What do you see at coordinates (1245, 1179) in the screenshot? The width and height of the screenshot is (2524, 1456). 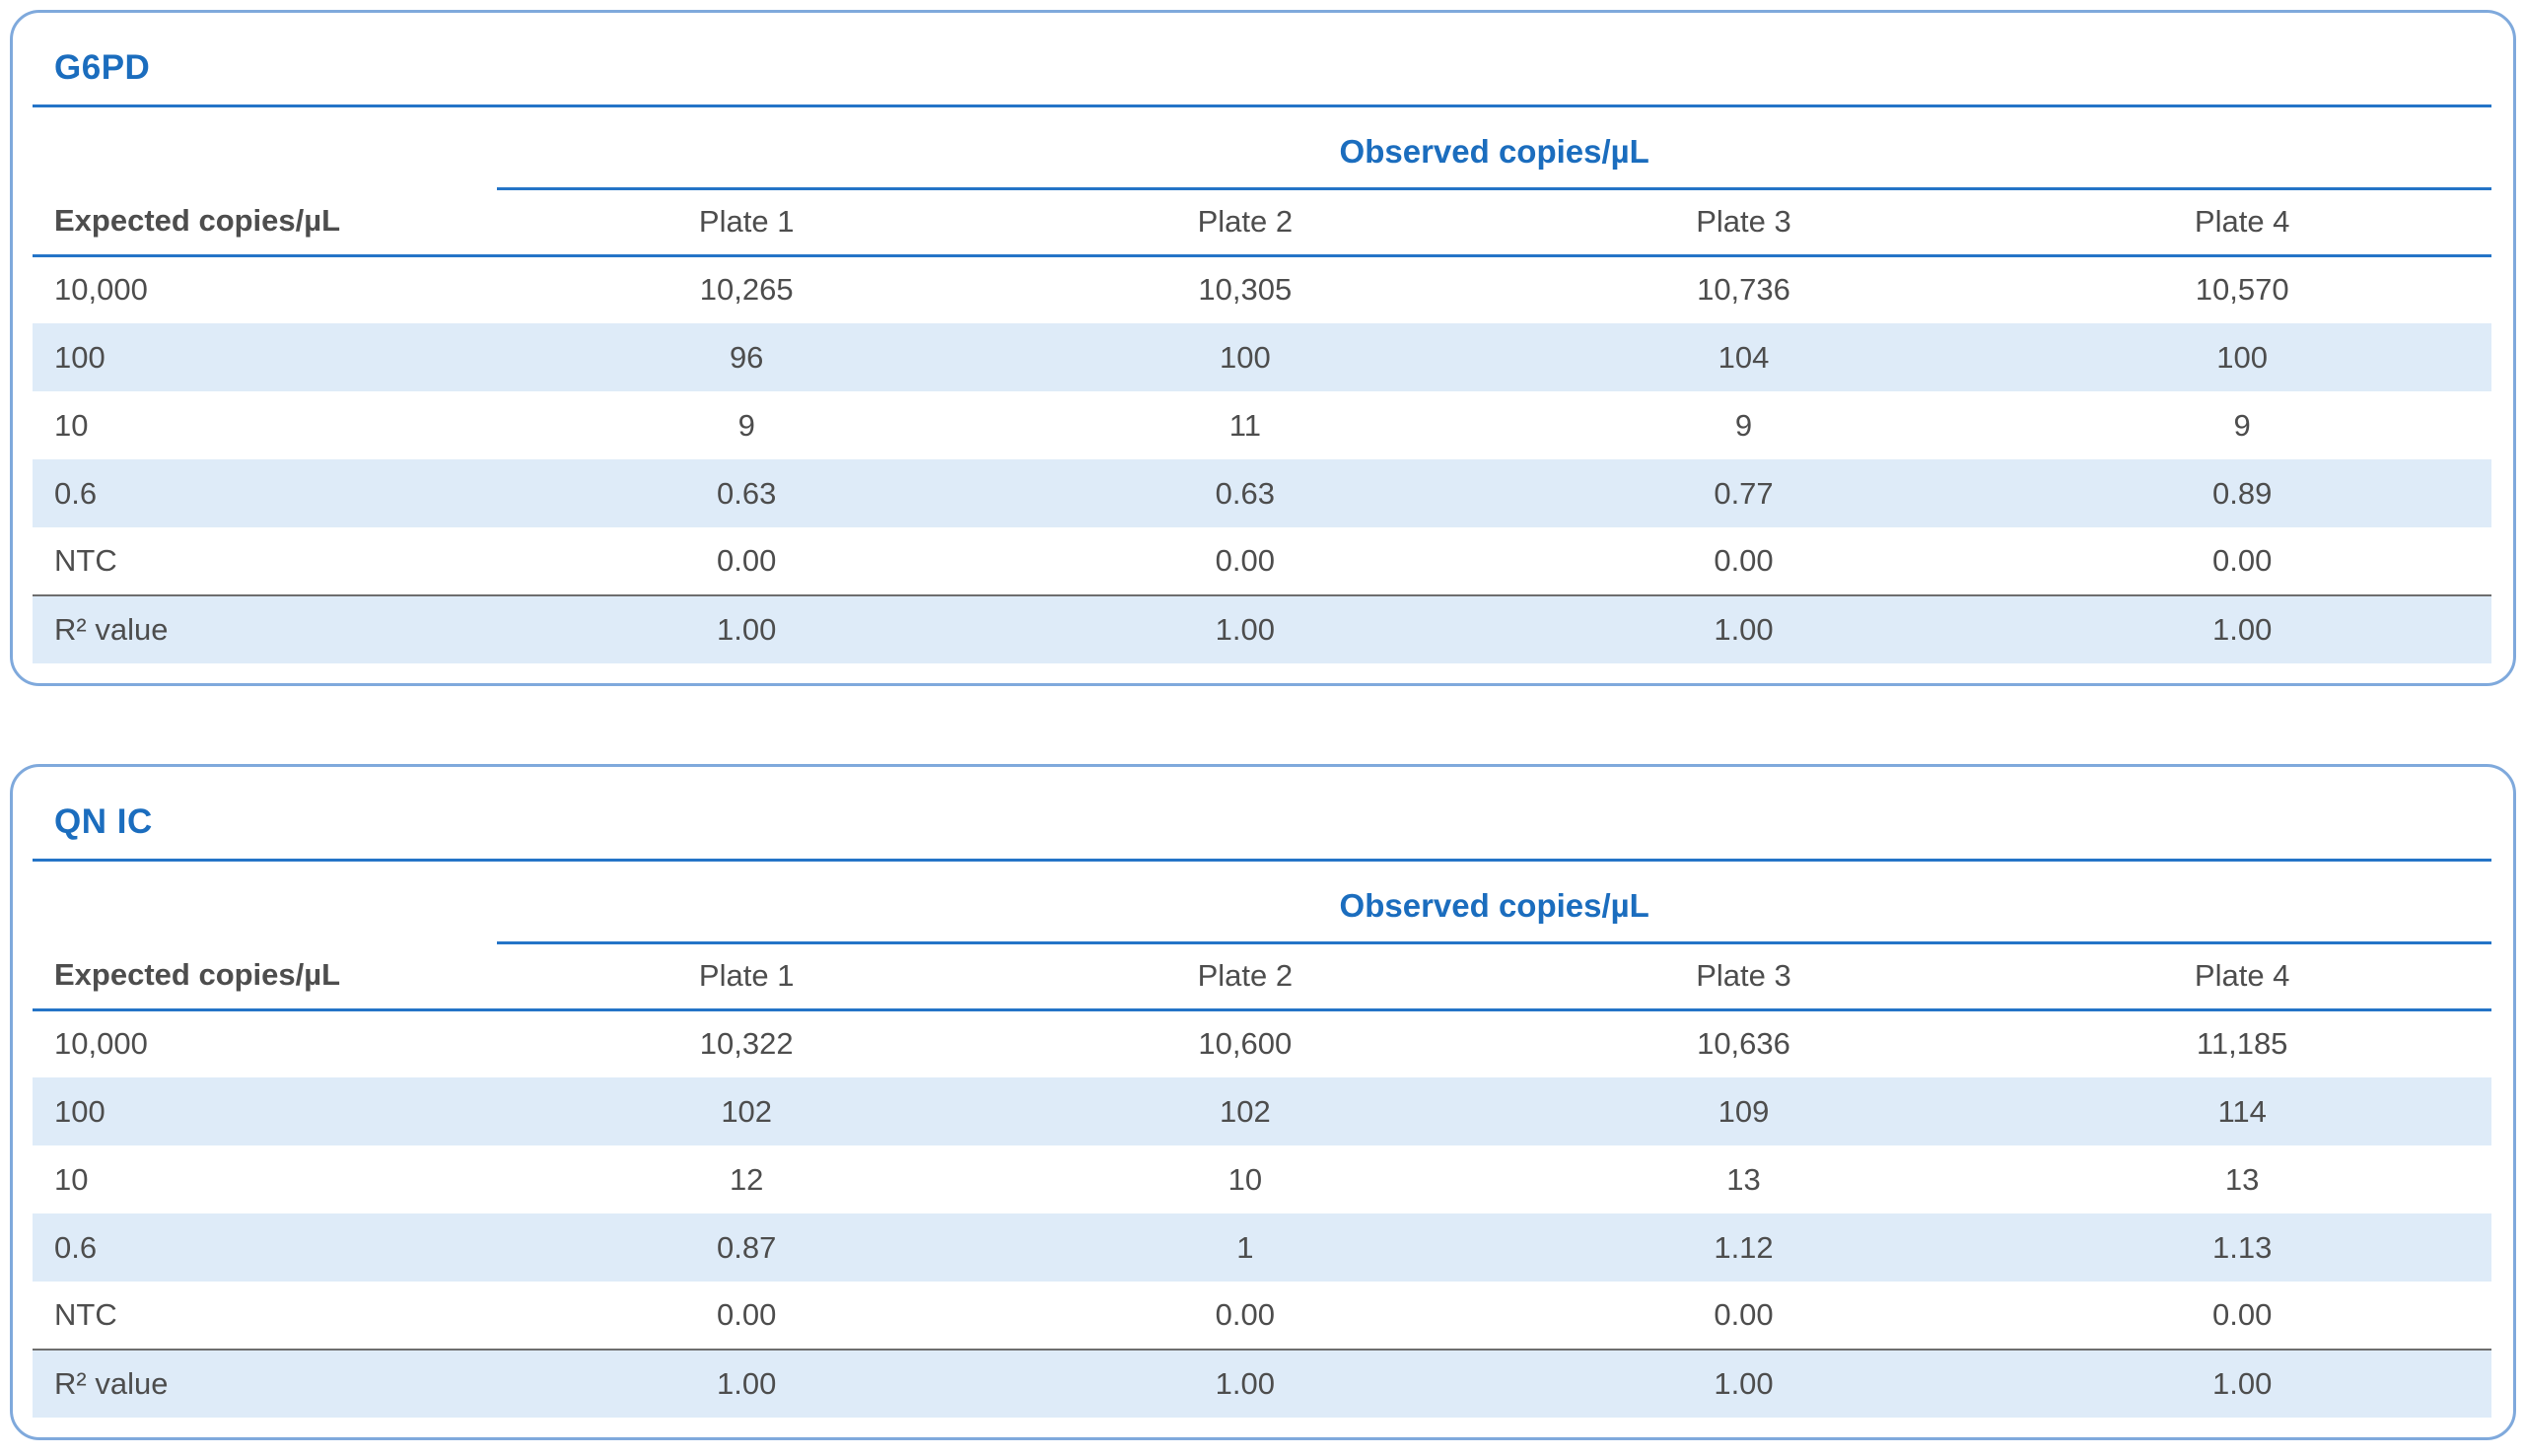 I see `observed-value-cell: 10` at bounding box center [1245, 1179].